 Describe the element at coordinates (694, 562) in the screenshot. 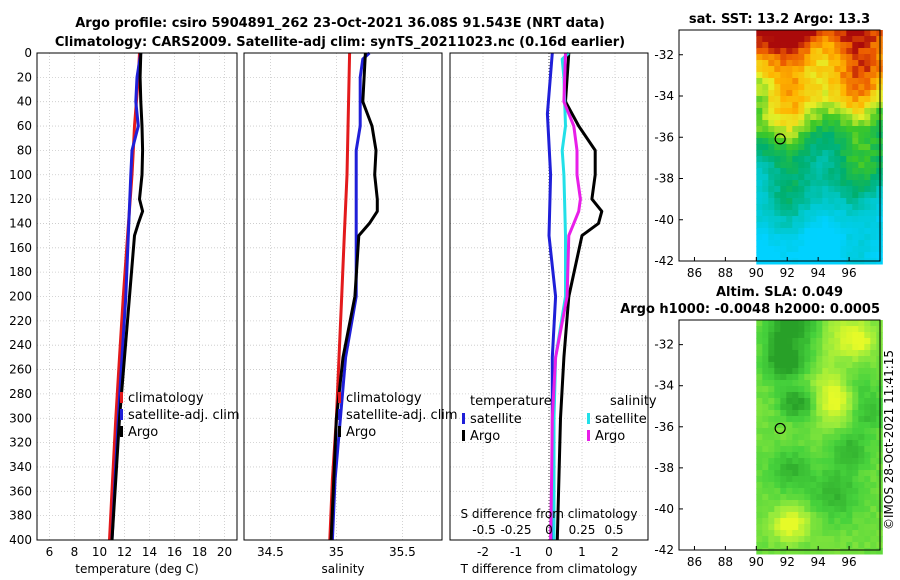

I see `map-x-tick-label: 86` at that location.